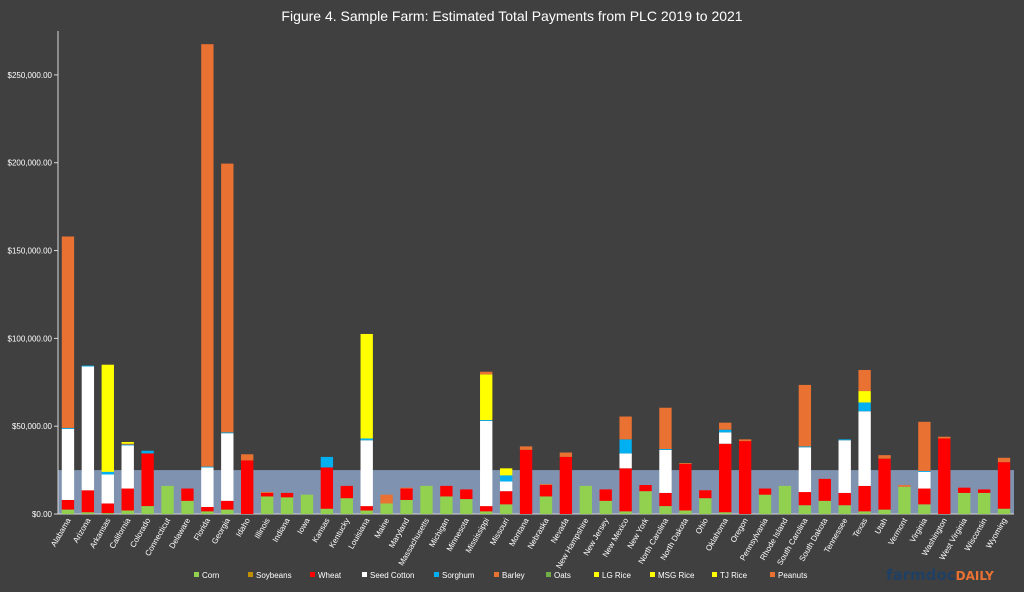 The width and height of the screenshot is (1024, 592). I want to click on bar-segment-lg-rice, so click(107, 418).